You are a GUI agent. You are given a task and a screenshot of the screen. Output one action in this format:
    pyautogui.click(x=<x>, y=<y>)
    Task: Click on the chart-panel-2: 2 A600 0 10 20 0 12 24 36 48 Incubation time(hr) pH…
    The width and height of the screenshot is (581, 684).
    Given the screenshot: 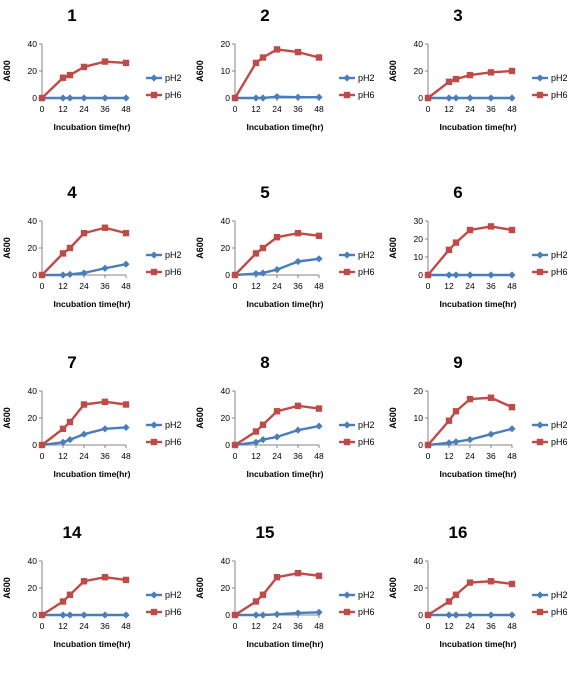 What is the action you would take?
    pyautogui.click(x=289, y=83)
    